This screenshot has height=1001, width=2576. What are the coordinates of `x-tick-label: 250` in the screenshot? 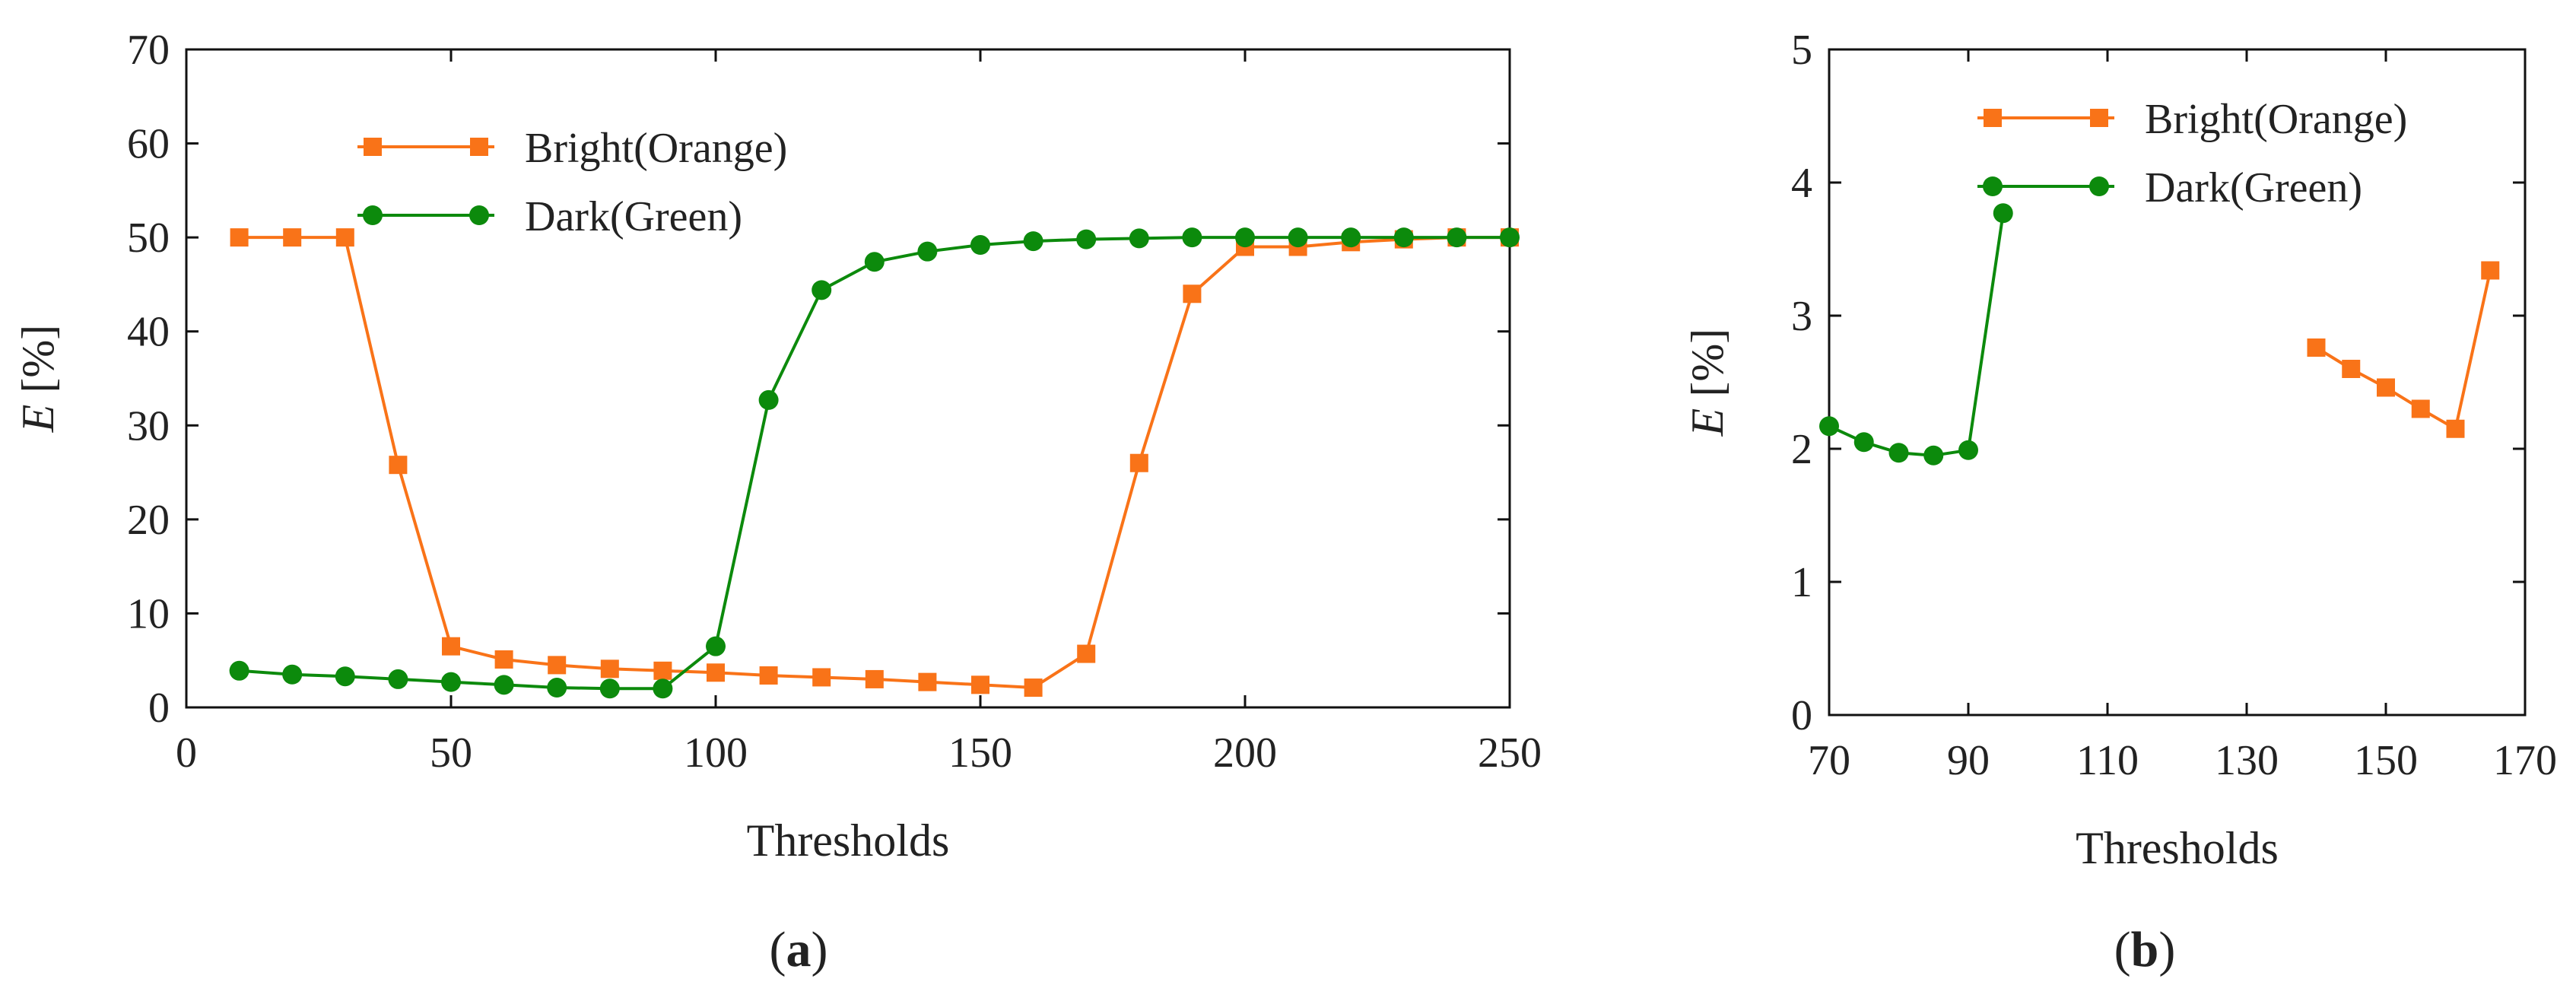 It's located at (1510, 753).